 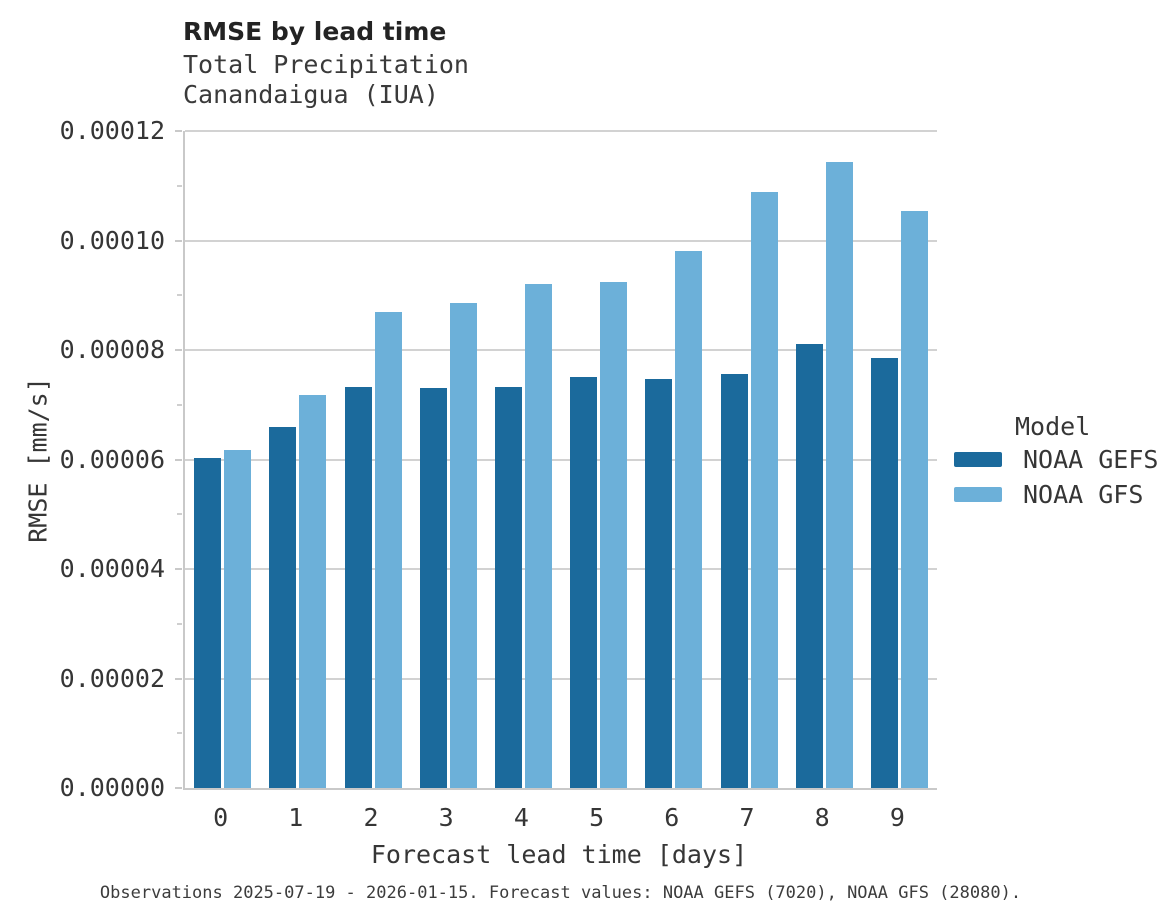 What do you see at coordinates (672, 817) in the screenshot?
I see `x-tick-label-day-6: 6` at bounding box center [672, 817].